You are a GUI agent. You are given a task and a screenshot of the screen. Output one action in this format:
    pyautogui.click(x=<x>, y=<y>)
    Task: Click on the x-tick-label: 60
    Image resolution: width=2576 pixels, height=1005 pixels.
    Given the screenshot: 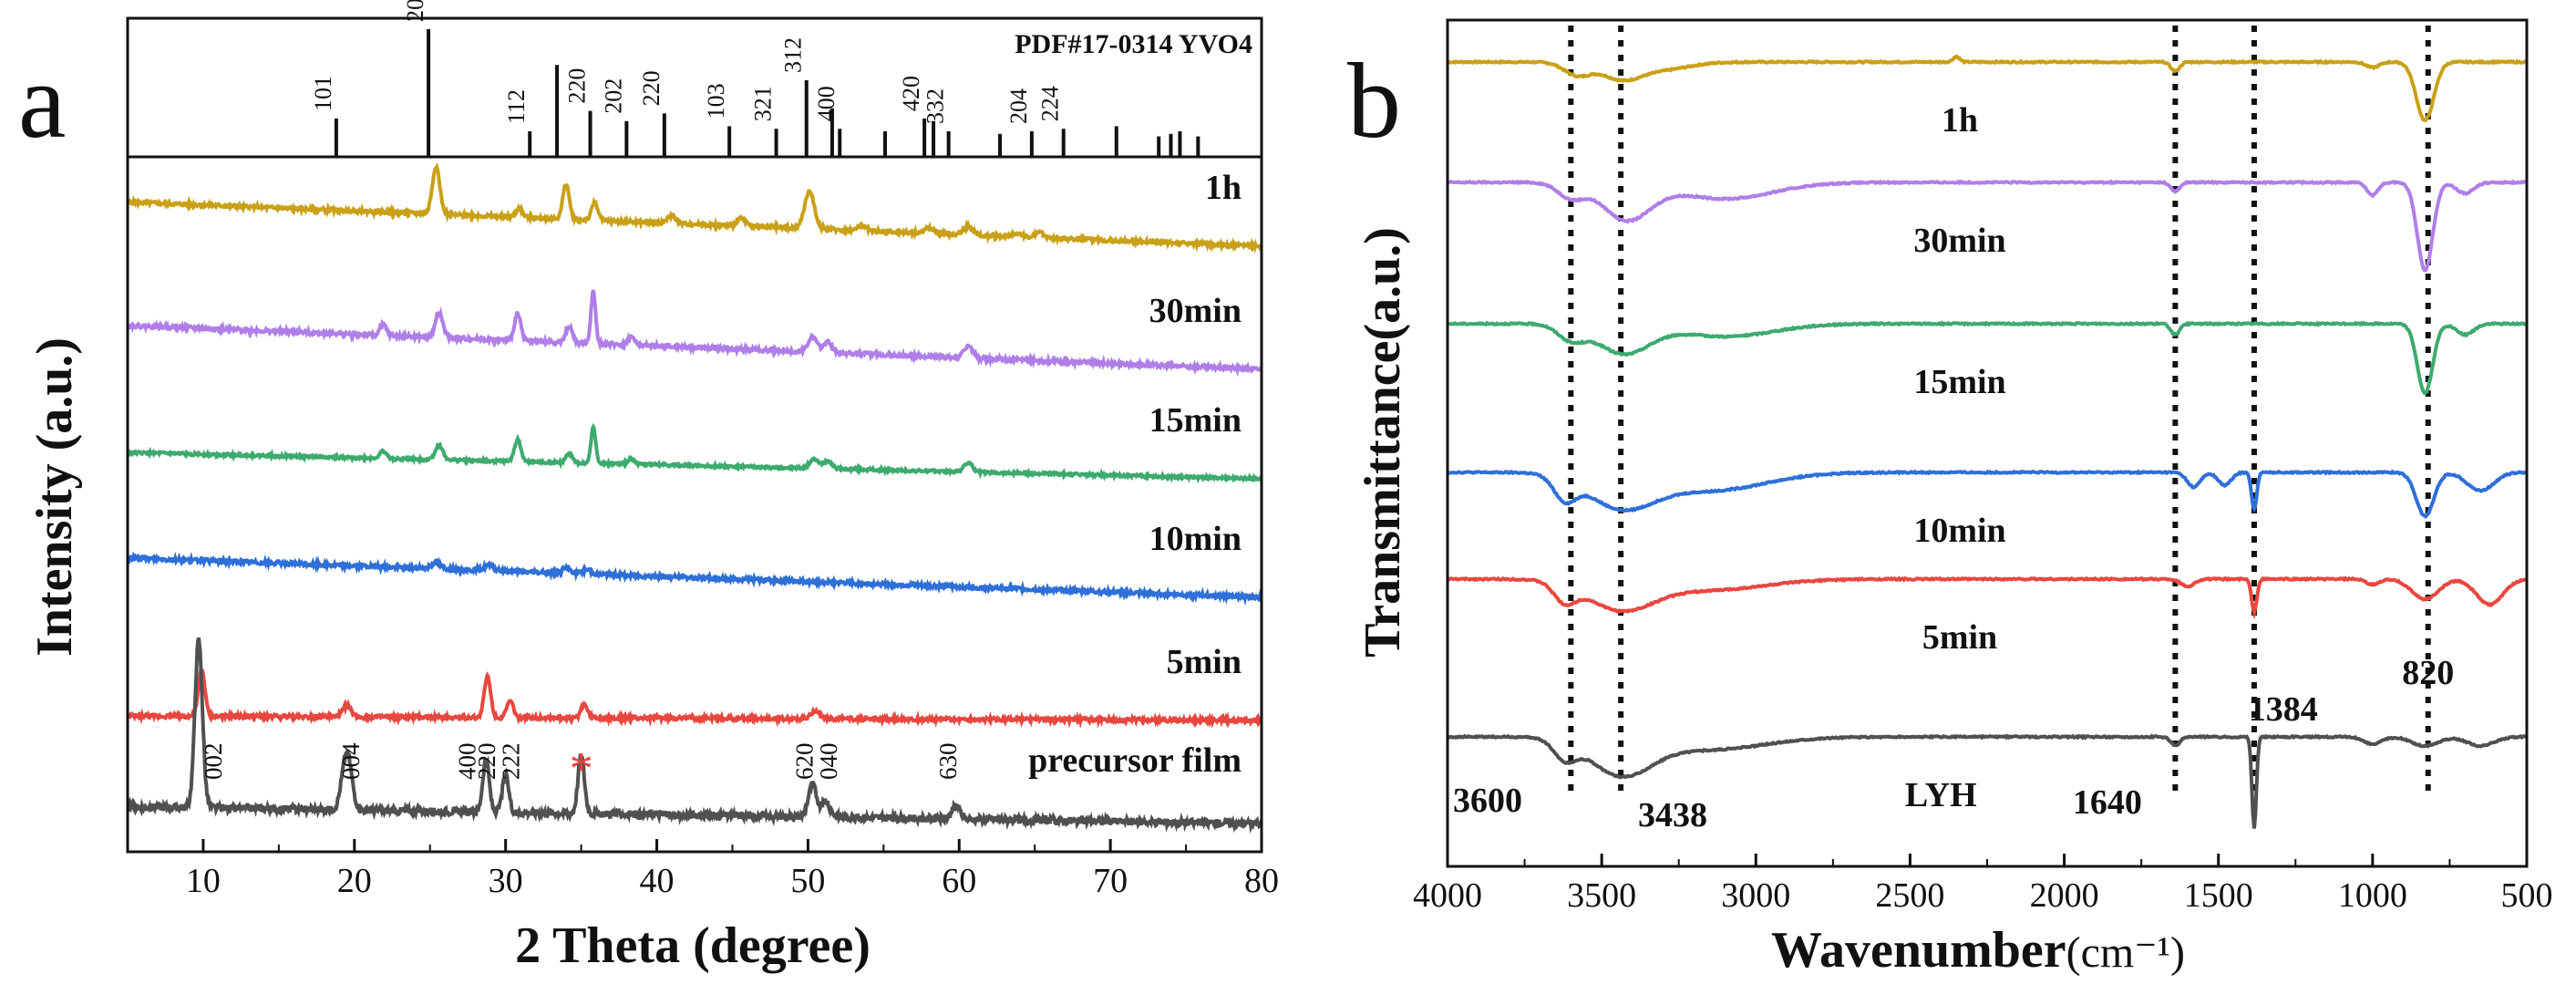 What is the action you would take?
    pyautogui.click(x=959, y=881)
    